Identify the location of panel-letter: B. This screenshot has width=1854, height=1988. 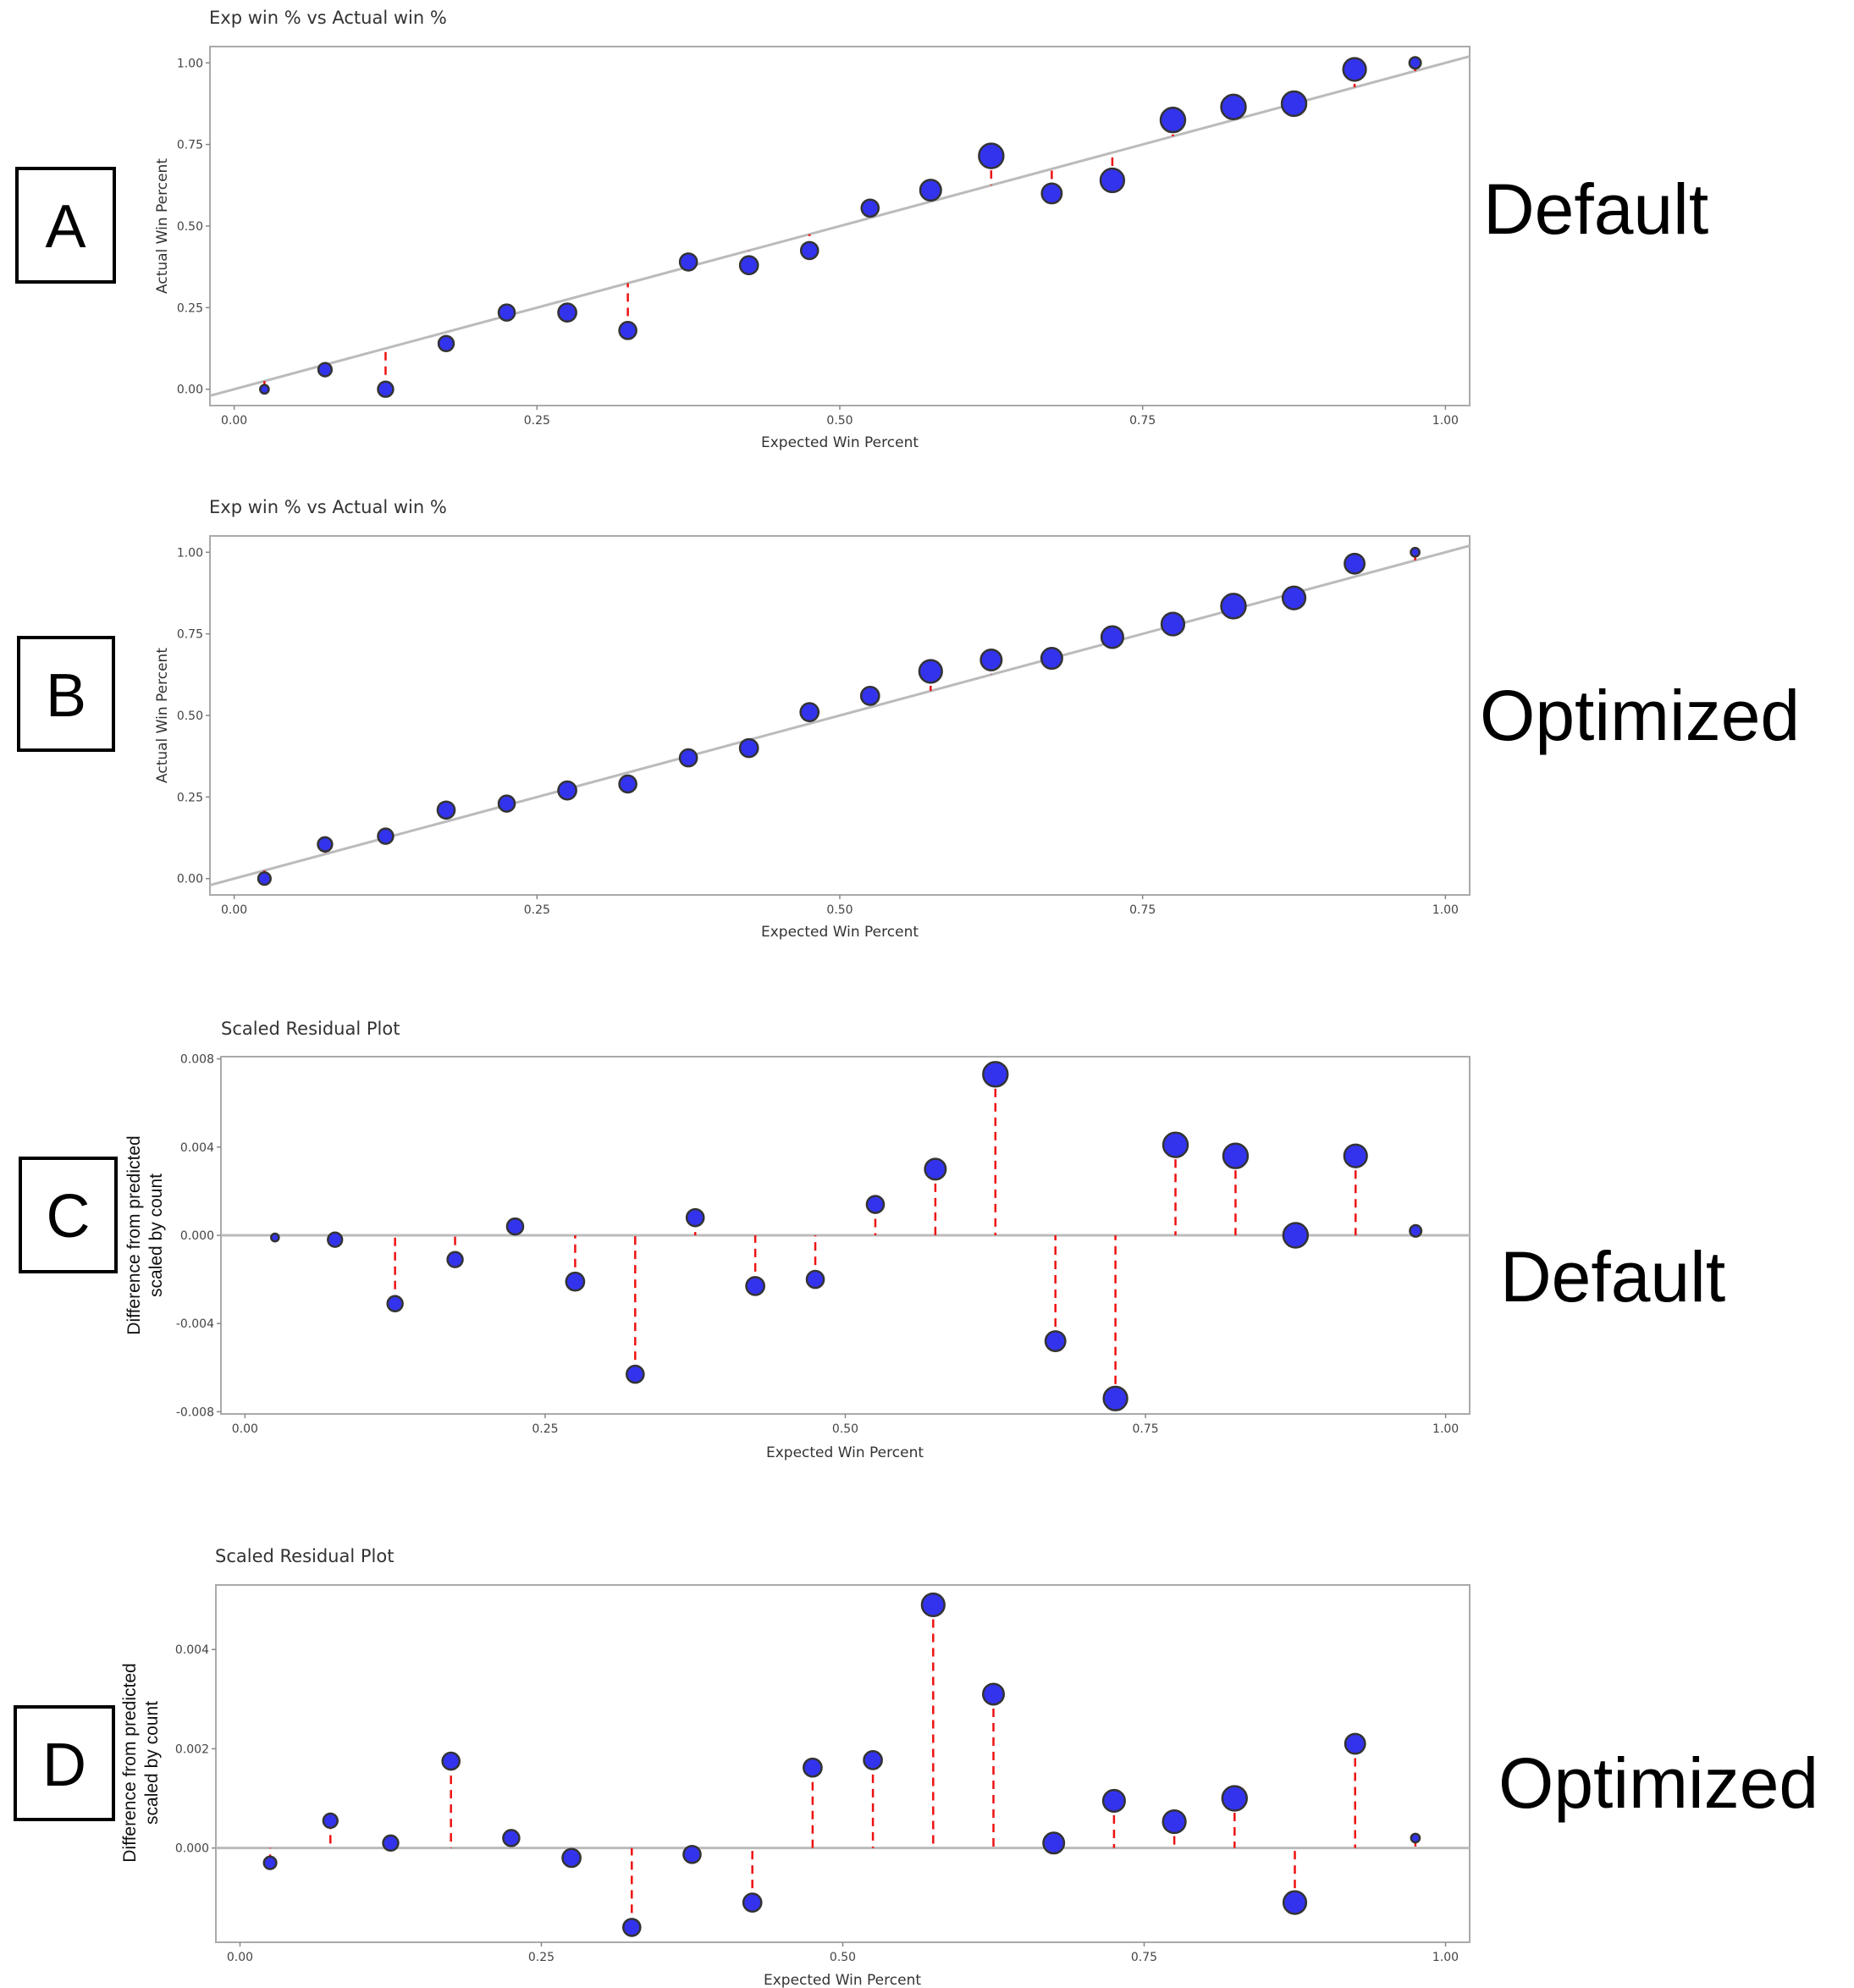
(66, 696).